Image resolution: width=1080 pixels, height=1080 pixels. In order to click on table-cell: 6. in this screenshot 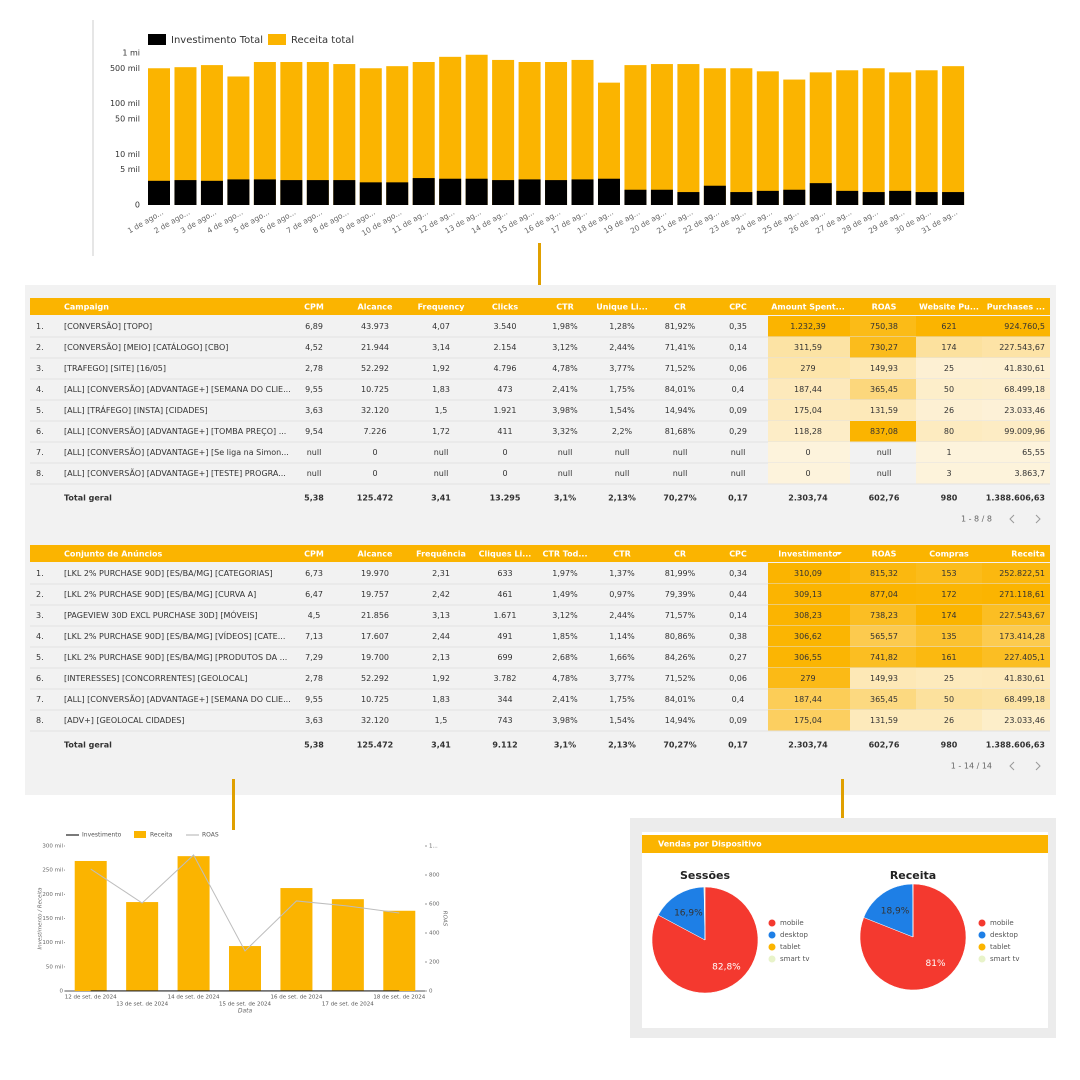, I will do `click(40, 431)`.